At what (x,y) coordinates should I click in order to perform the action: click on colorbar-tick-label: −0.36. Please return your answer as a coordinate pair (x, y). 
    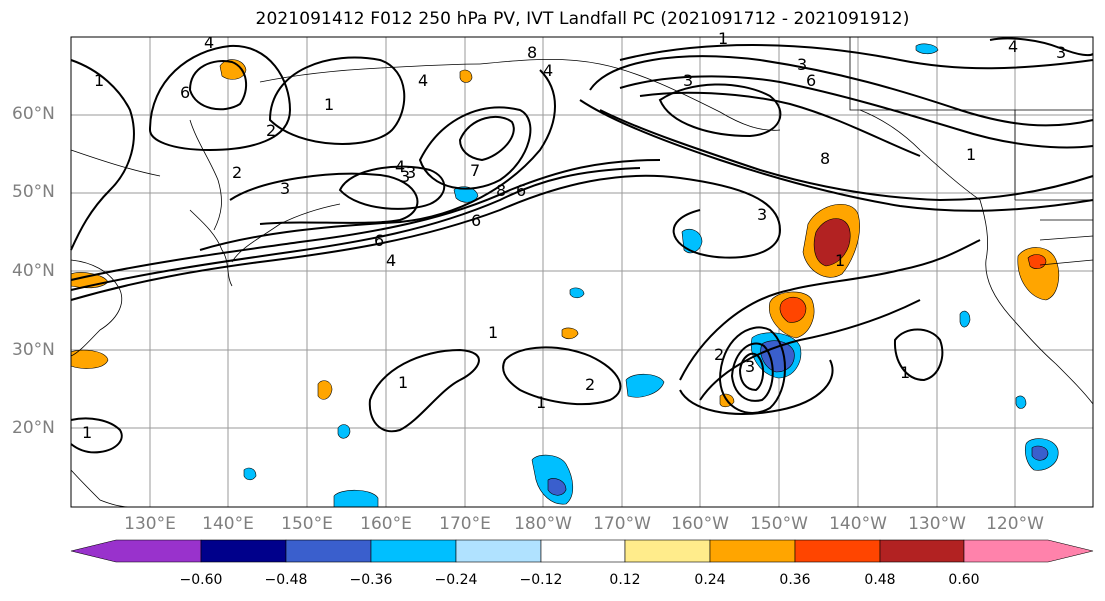
    Looking at the image, I should click on (371, 580).